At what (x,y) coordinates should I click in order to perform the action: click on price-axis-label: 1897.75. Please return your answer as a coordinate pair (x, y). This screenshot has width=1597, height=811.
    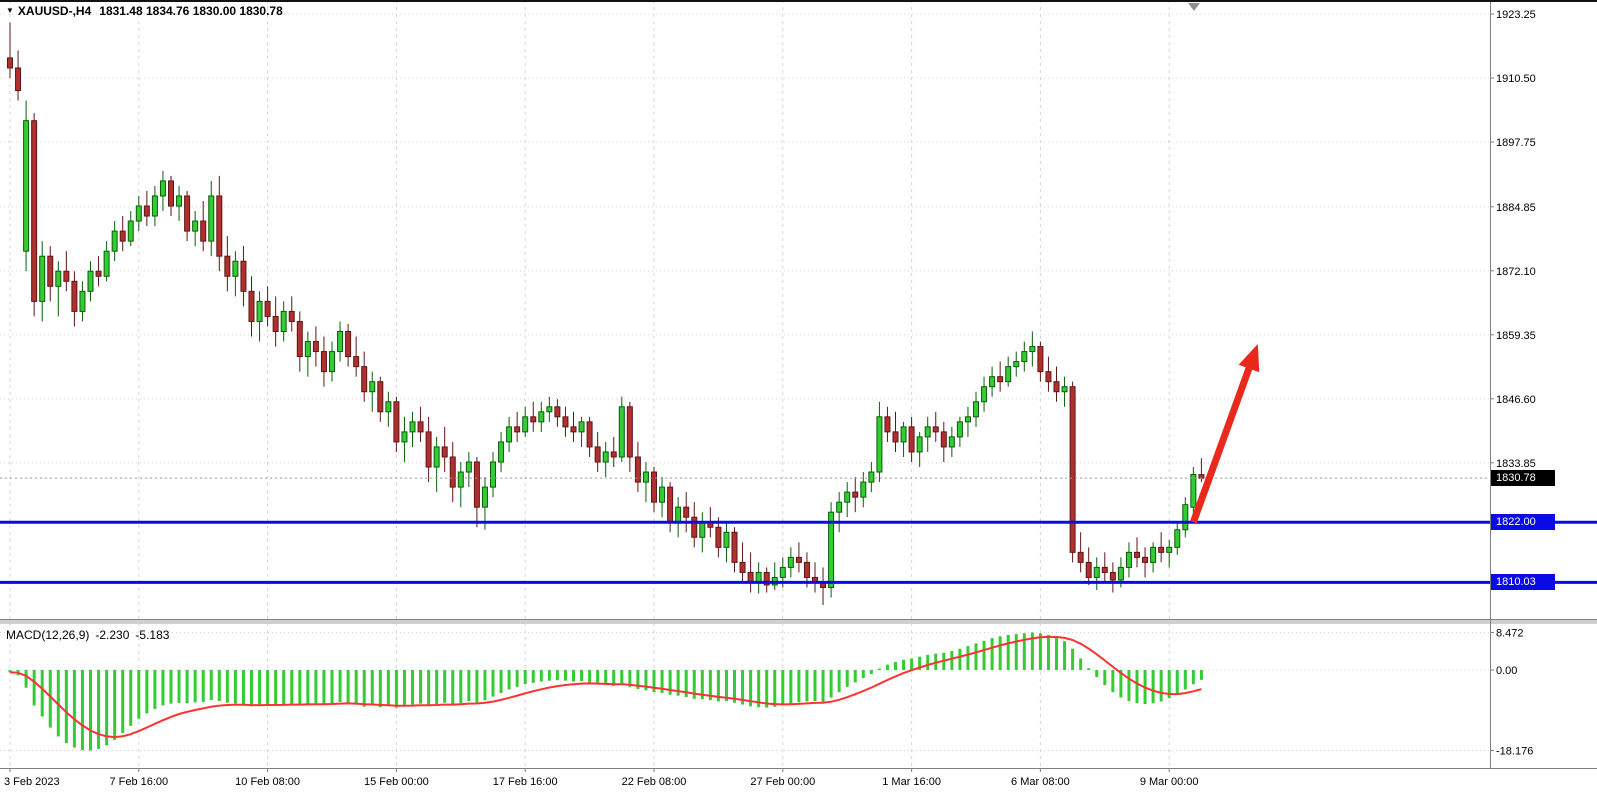
    Looking at the image, I should click on (1516, 143).